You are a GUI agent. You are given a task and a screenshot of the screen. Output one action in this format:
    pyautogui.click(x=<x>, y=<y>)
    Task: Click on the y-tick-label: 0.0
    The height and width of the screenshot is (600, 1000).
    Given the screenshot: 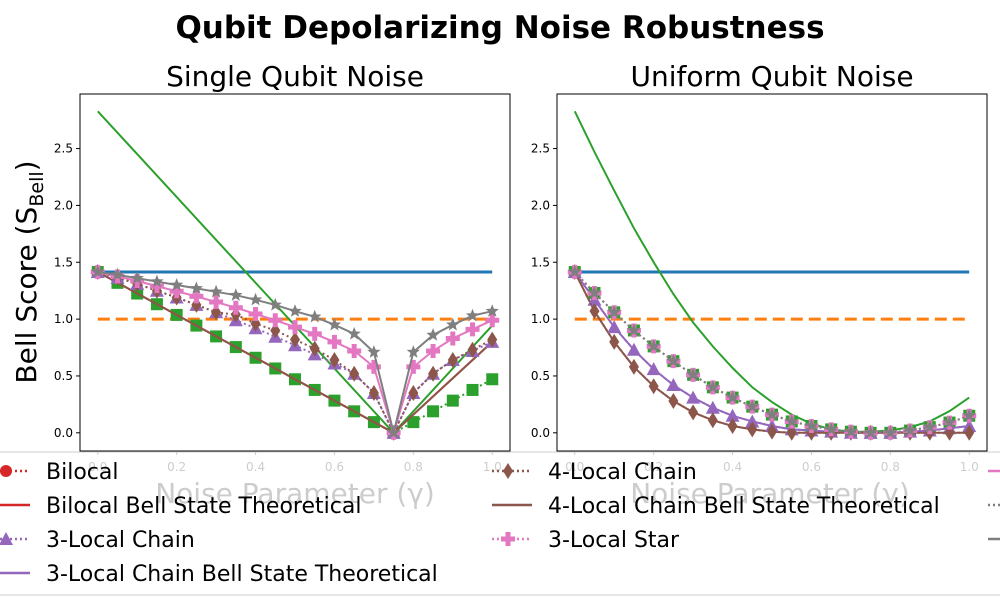 What is the action you would take?
    pyautogui.click(x=540, y=433)
    